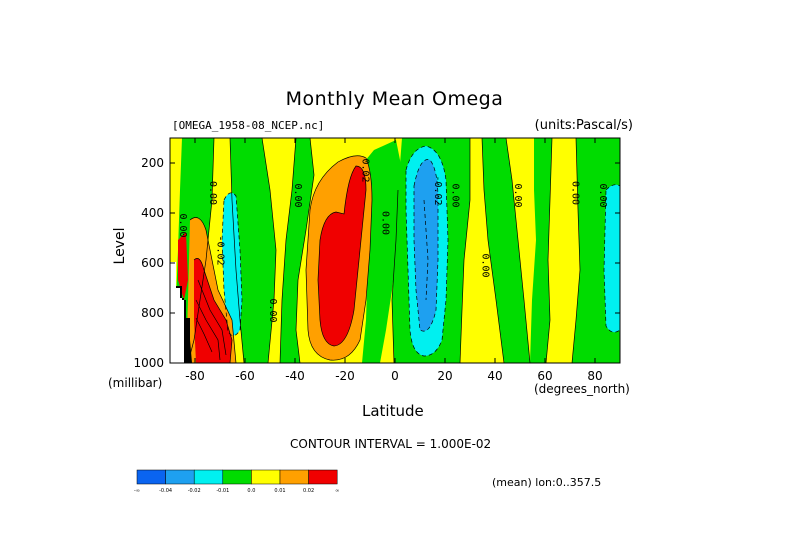 This screenshot has height=558, width=789. What do you see at coordinates (295, 376) in the screenshot?
I see `x-tick-label: -40` at bounding box center [295, 376].